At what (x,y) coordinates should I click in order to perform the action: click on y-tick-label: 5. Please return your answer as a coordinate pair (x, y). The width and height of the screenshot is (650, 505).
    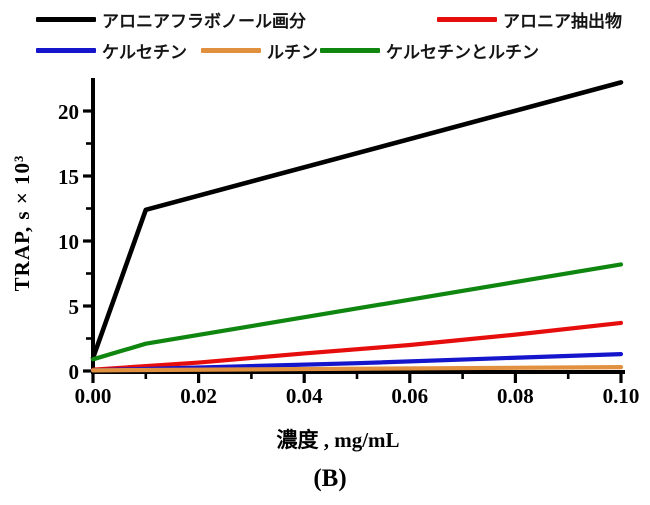
    Looking at the image, I should click on (74, 307).